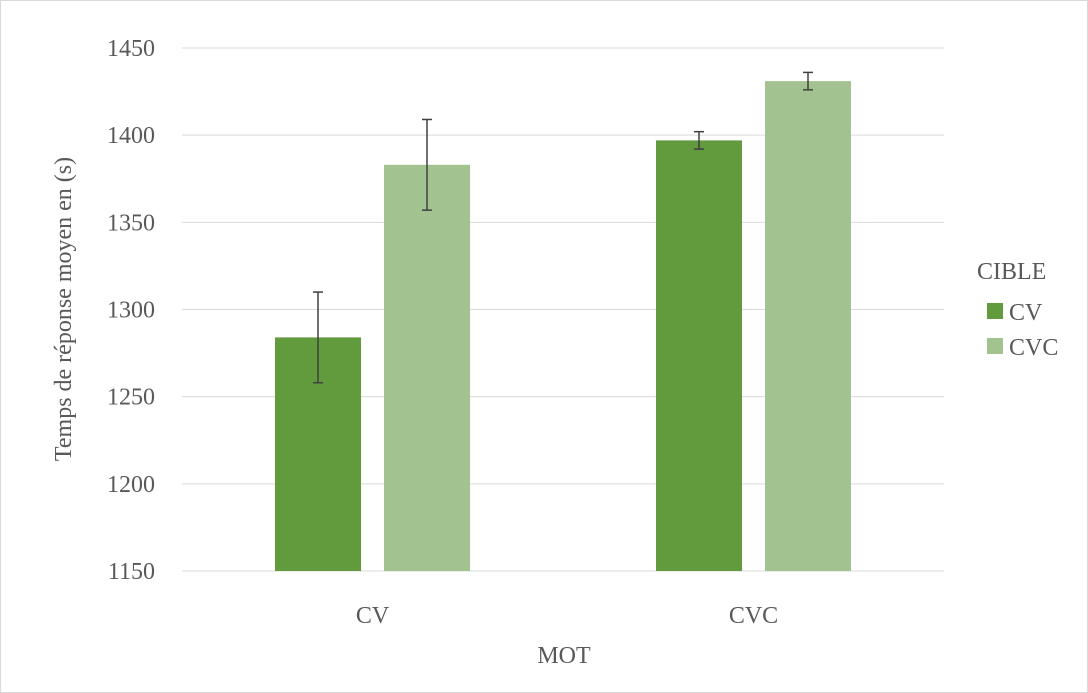 Image resolution: width=1088 pixels, height=693 pixels. Describe the element at coordinates (1026, 313) in the screenshot. I see `legend-label-cv: CV` at that location.